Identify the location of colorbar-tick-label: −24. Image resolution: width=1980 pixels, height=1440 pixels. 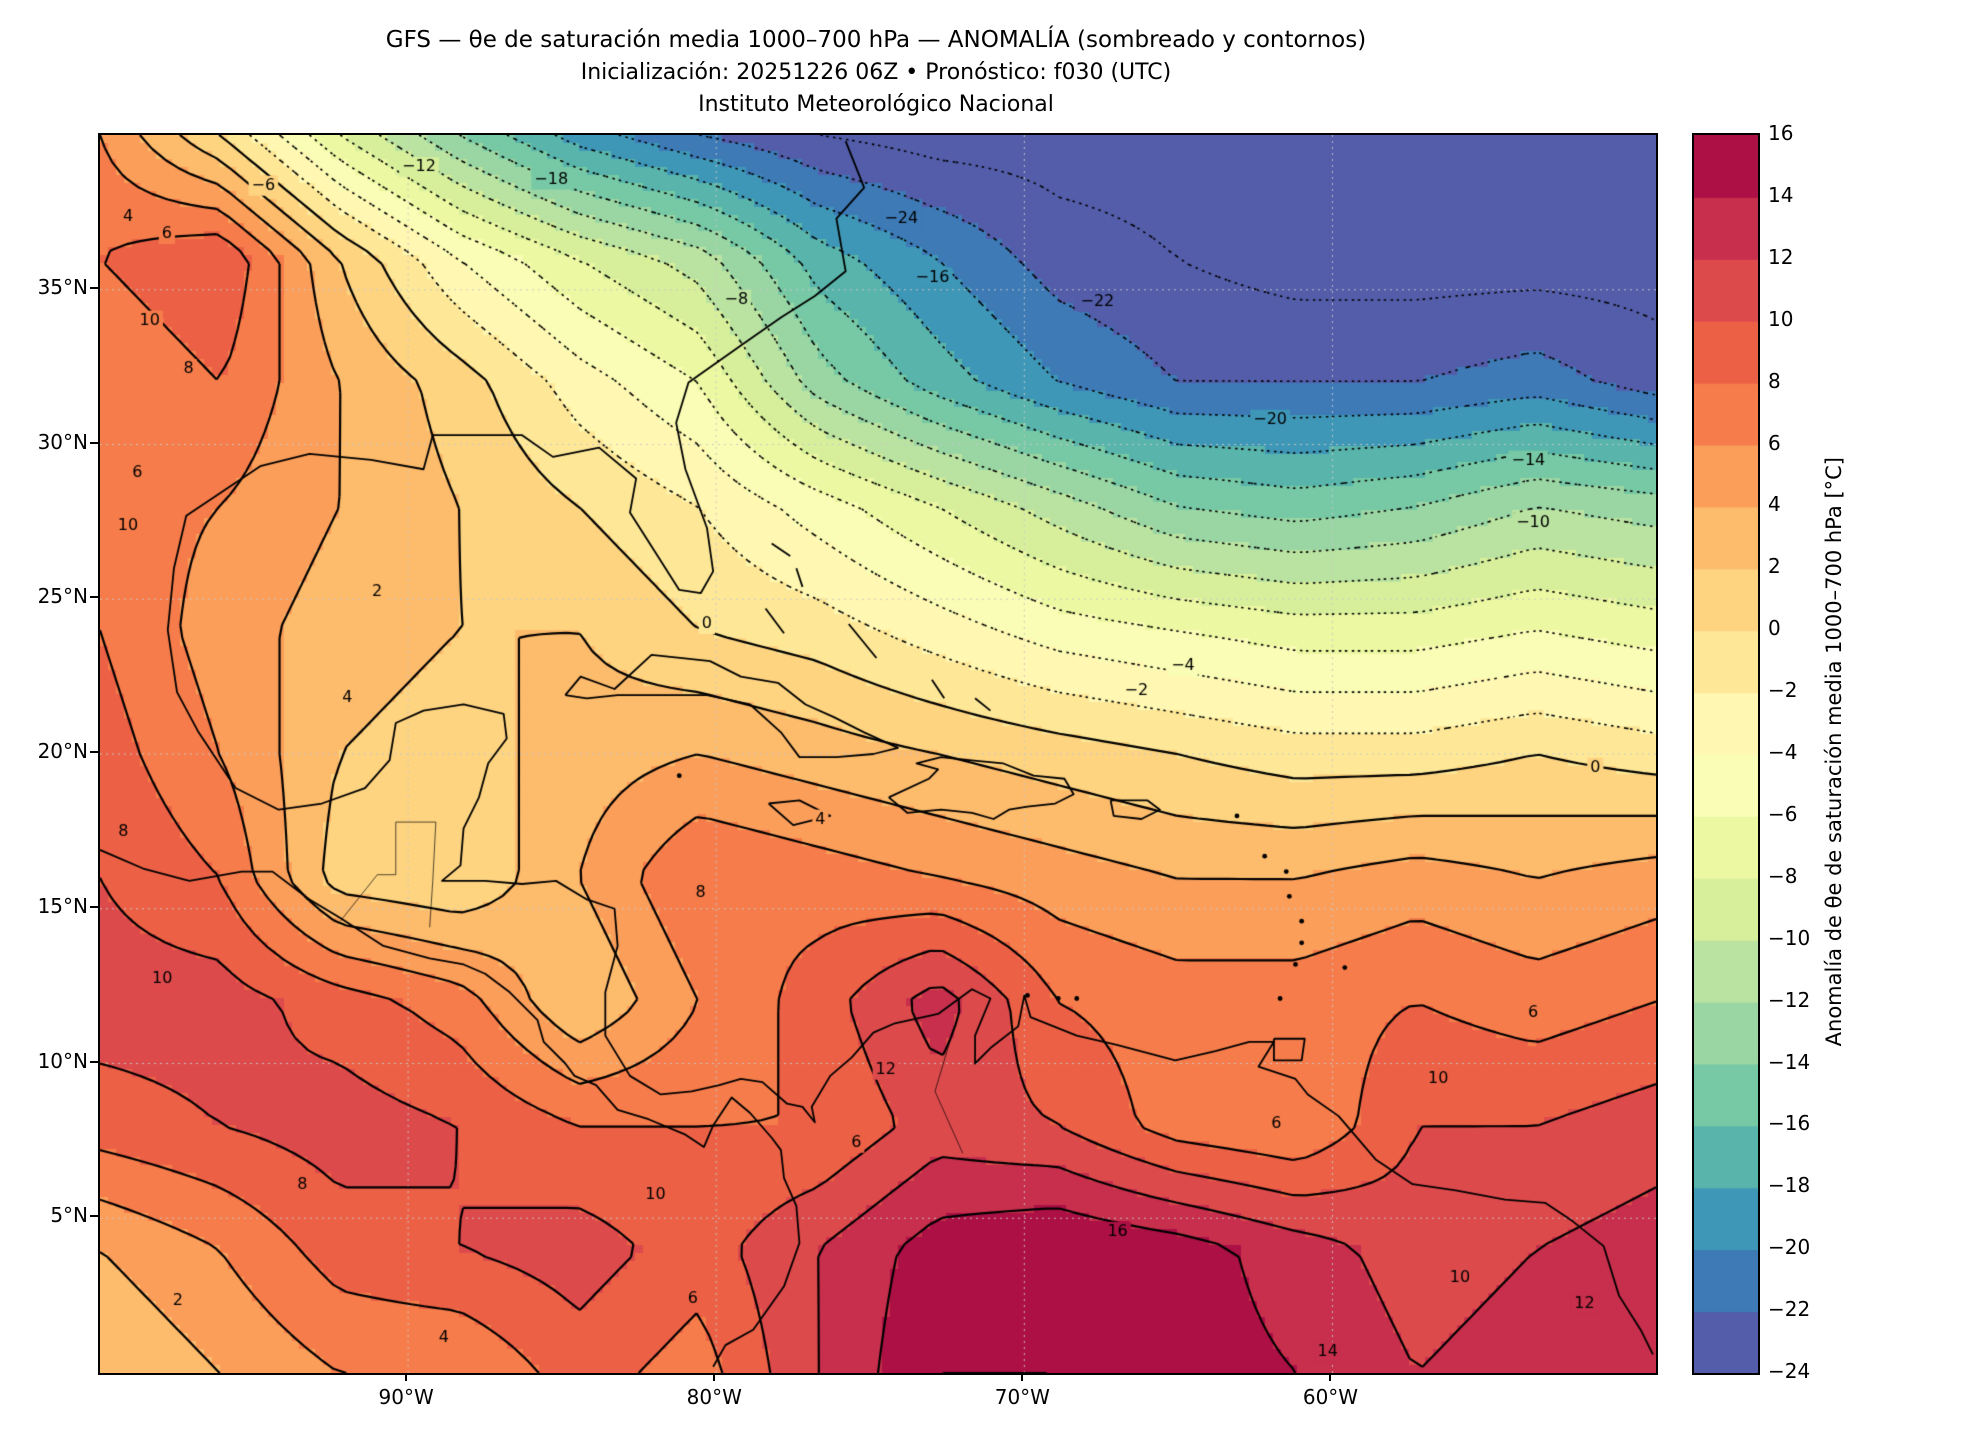
(1789, 1371).